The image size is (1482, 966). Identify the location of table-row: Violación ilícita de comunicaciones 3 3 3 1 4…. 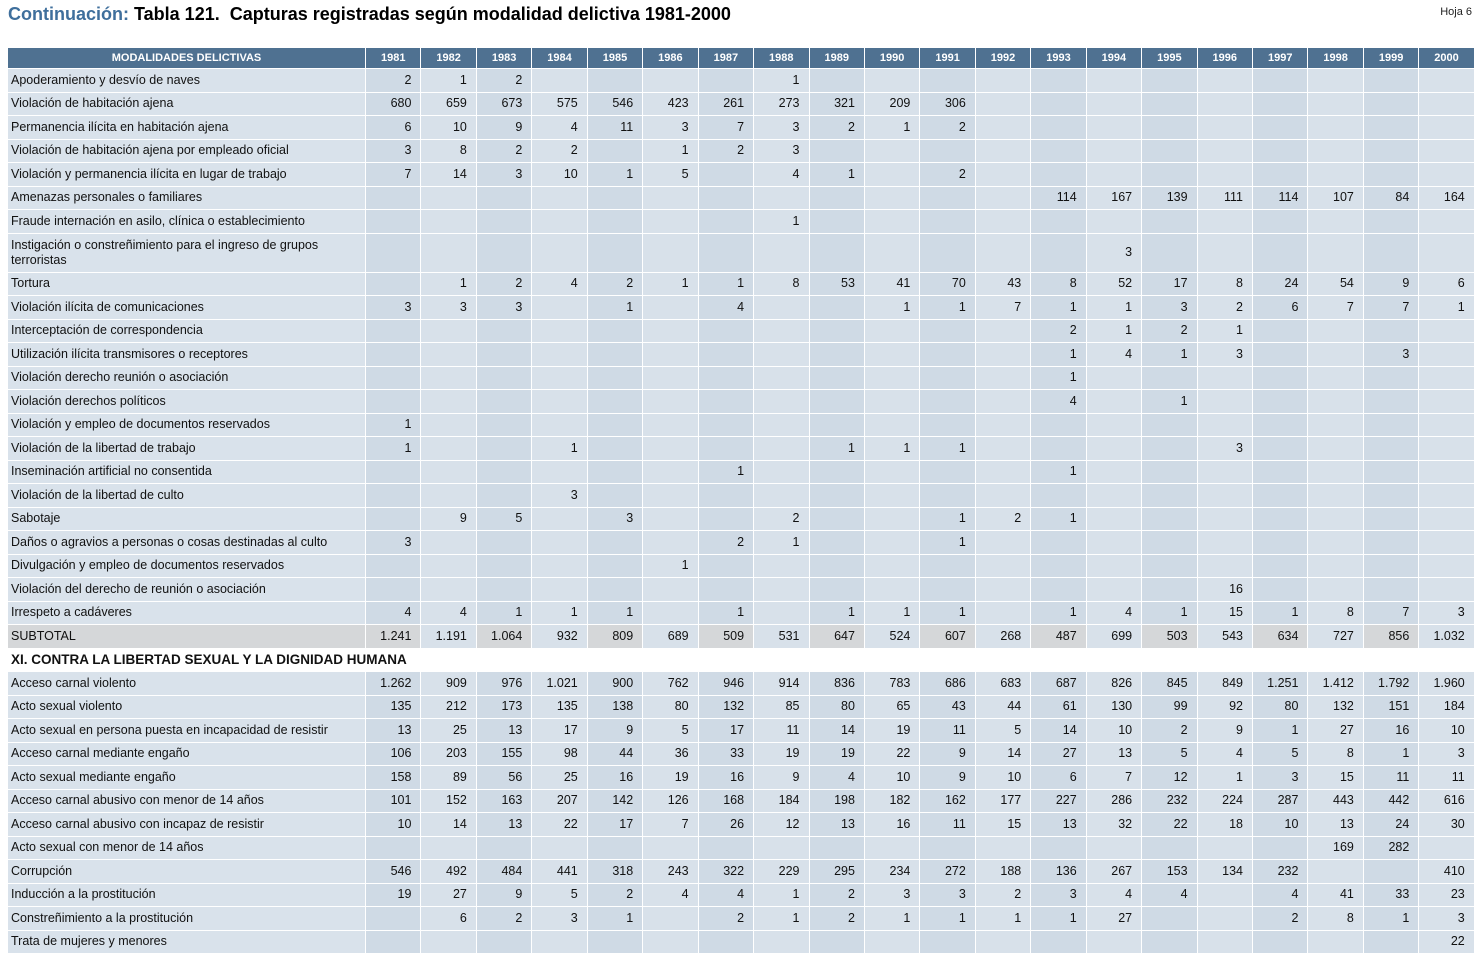
(741, 307).